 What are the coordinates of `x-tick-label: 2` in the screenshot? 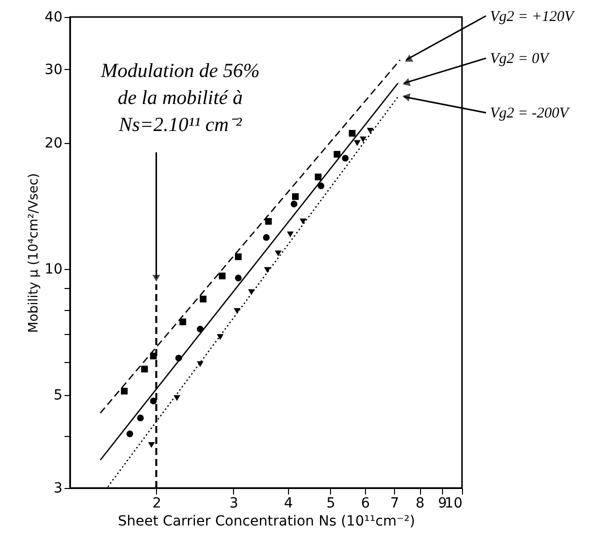 It's located at (157, 504).